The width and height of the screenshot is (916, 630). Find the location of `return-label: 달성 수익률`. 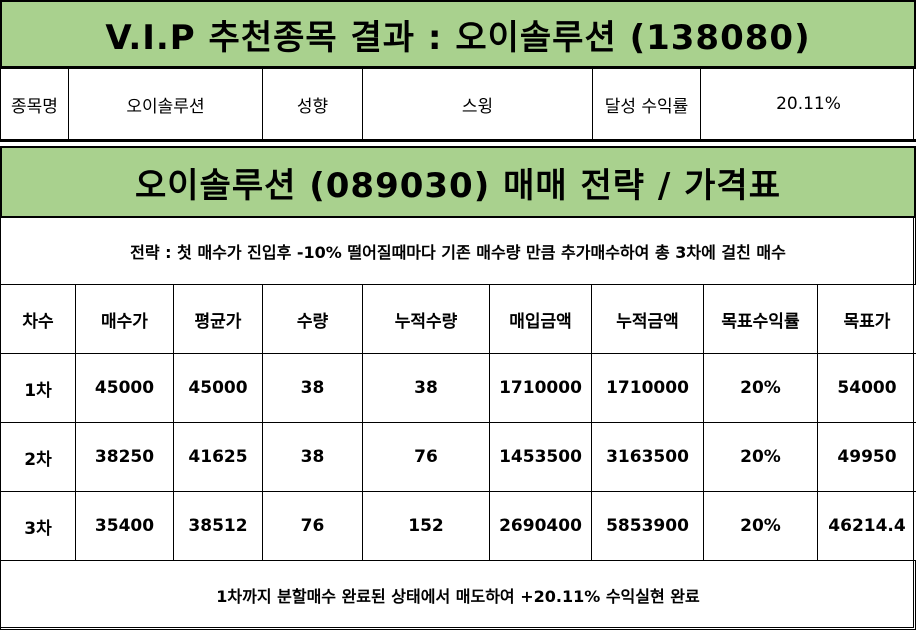

return-label: 달성 수익률 is located at coordinates (646, 104).